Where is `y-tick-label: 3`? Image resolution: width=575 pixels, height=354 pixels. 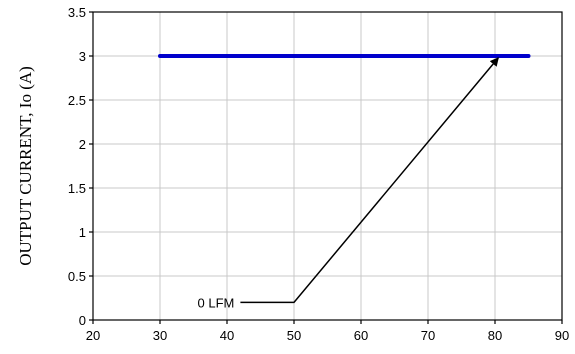 y-tick-label: 3 is located at coordinates (82, 56).